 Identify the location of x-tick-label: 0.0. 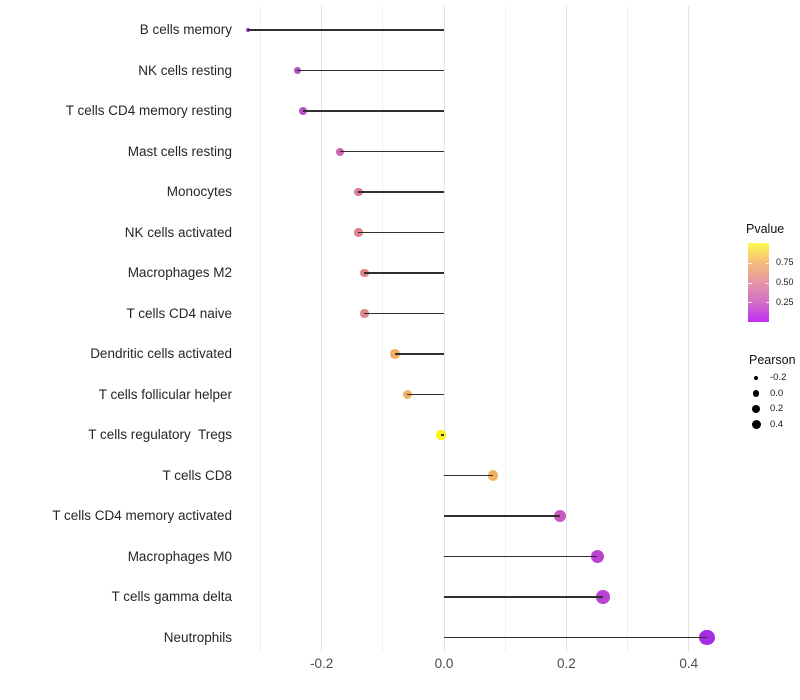
(444, 663).